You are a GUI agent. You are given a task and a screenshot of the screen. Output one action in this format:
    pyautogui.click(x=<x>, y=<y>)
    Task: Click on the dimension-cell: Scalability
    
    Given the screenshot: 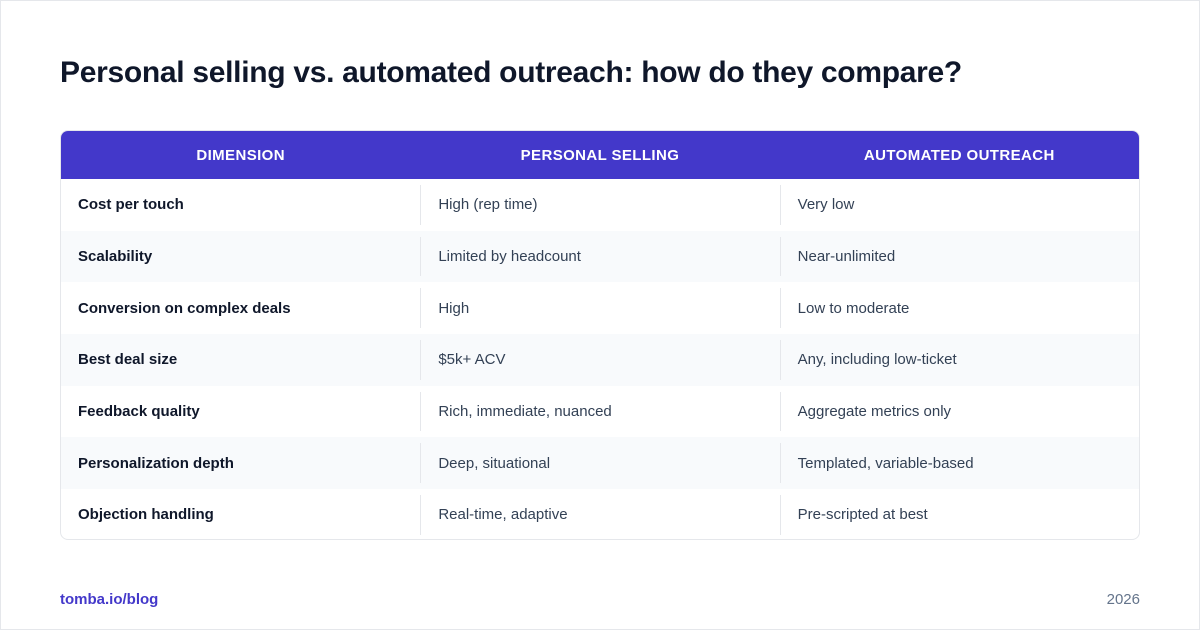 What is the action you would take?
    pyautogui.click(x=115, y=257)
    